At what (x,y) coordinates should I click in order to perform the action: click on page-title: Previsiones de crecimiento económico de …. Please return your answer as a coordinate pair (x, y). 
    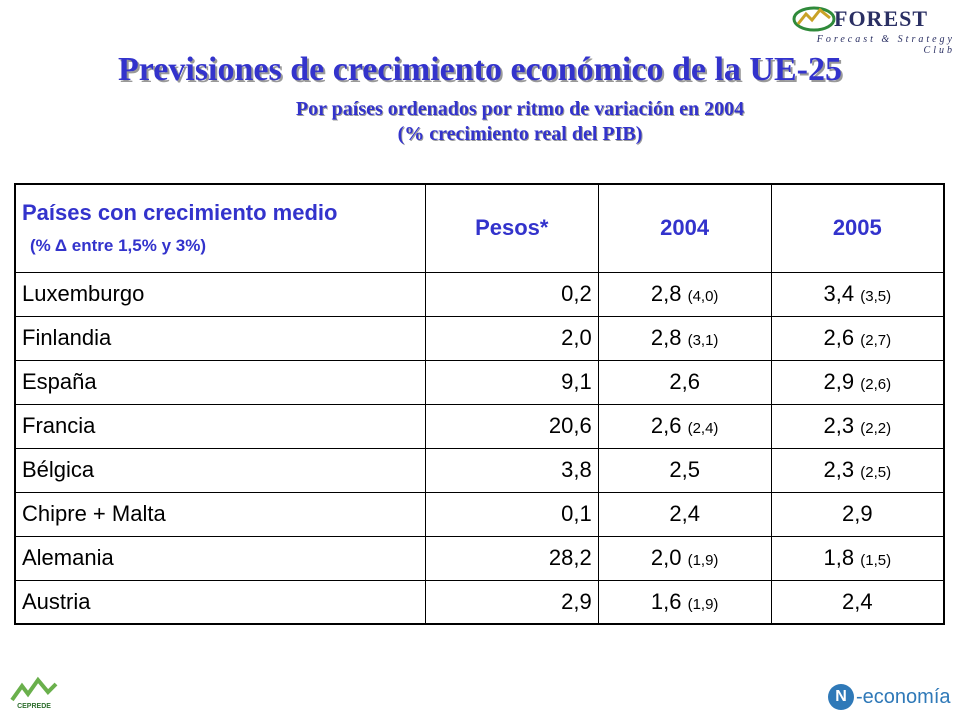
    Looking at the image, I should click on (480, 69).